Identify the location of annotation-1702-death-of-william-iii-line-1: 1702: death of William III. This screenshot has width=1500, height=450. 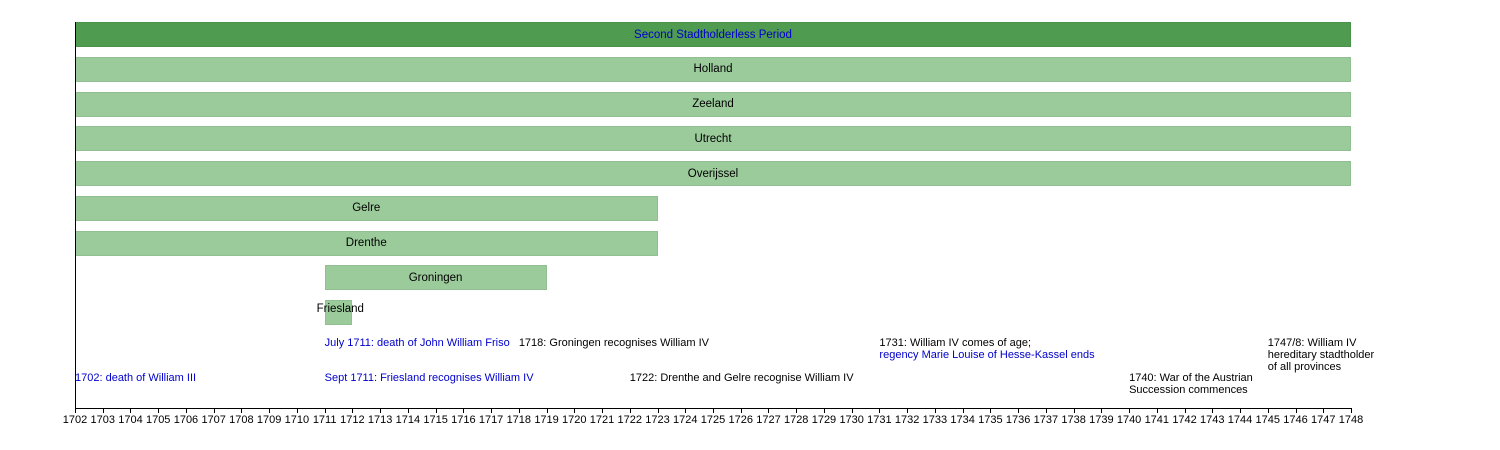
(136, 378).